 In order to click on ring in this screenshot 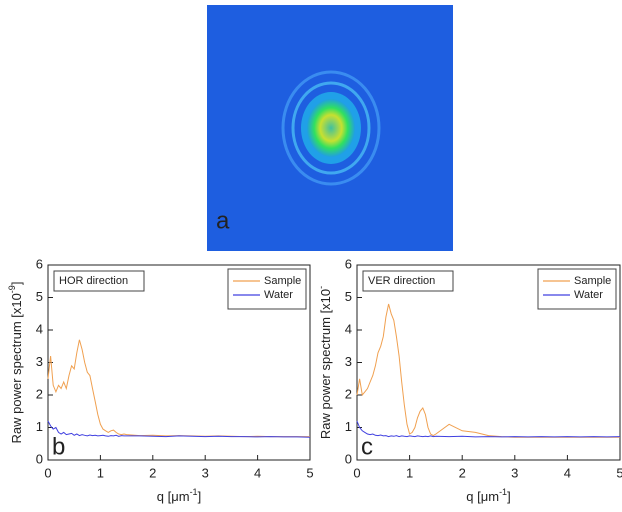, I will do `click(331, 128)`.